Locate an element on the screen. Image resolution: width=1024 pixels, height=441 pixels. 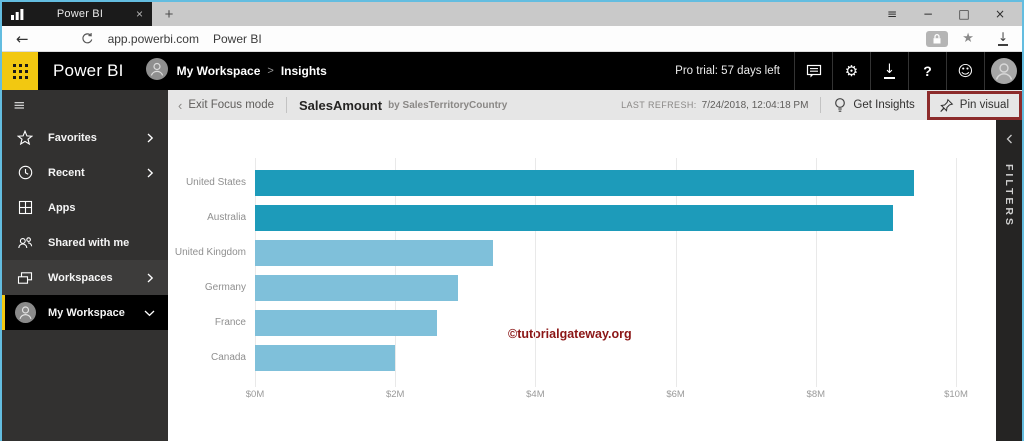
last-refresh-label: LAST REFRESH: is located at coordinates (659, 105).